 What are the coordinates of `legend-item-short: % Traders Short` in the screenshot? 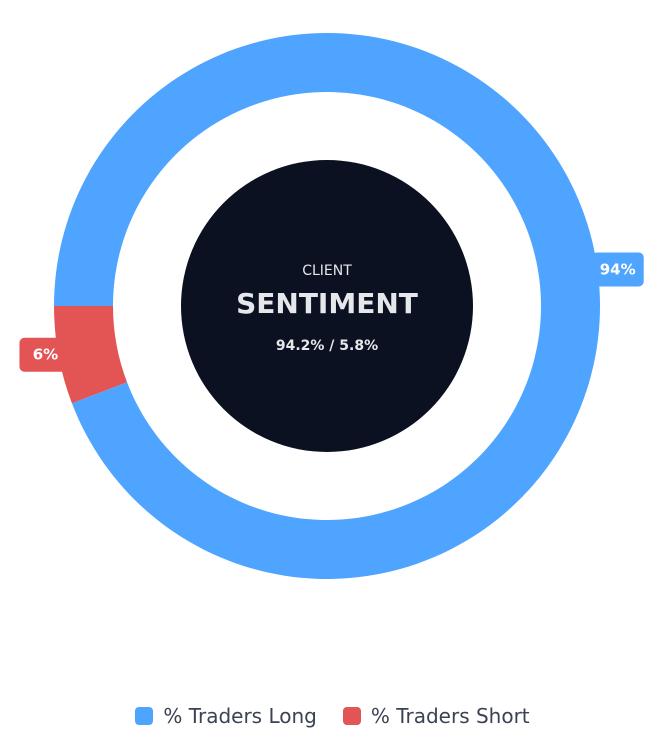 It's located at (436, 716).